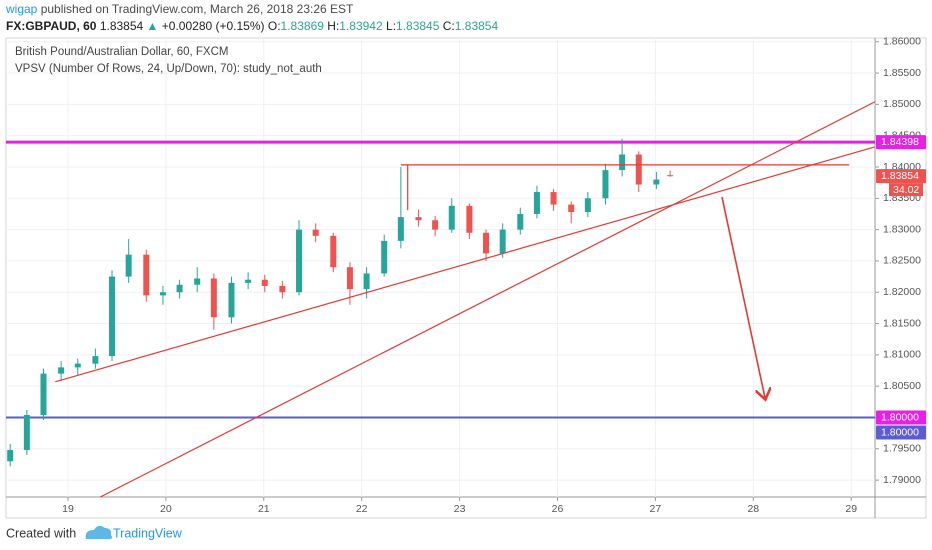  I want to click on y-tick-label: 1.79500, so click(902, 449).